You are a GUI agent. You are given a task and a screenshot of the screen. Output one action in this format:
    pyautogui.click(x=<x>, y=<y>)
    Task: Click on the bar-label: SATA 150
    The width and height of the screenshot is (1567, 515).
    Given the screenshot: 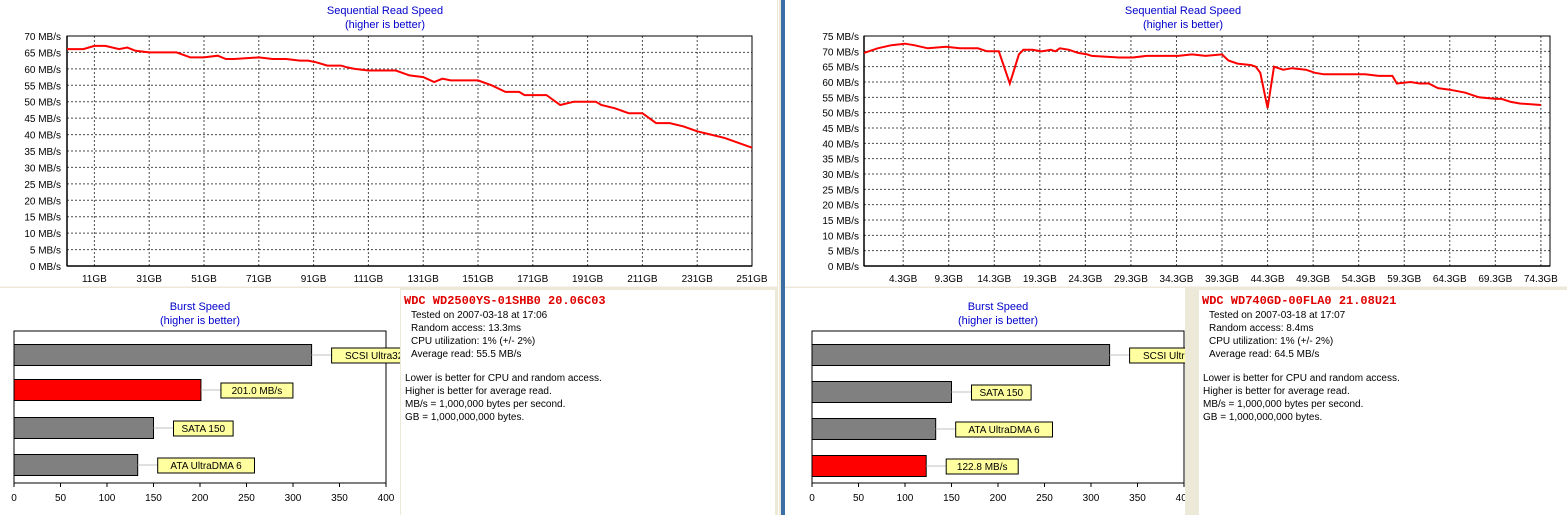 What is the action you would take?
    pyautogui.click(x=1002, y=393)
    